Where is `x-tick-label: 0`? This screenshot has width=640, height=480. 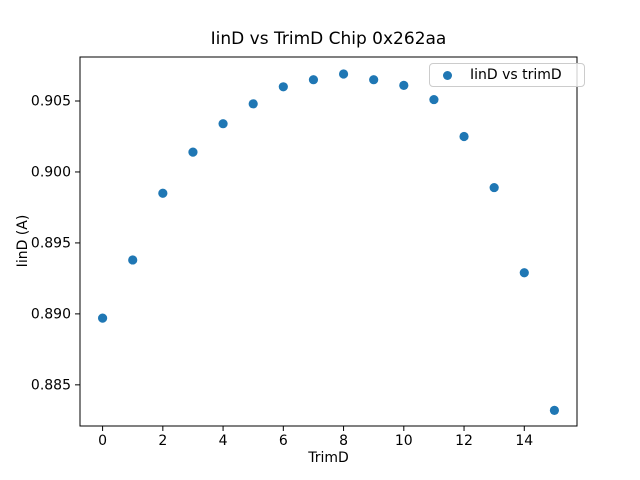 x-tick-label: 0 is located at coordinates (102, 441).